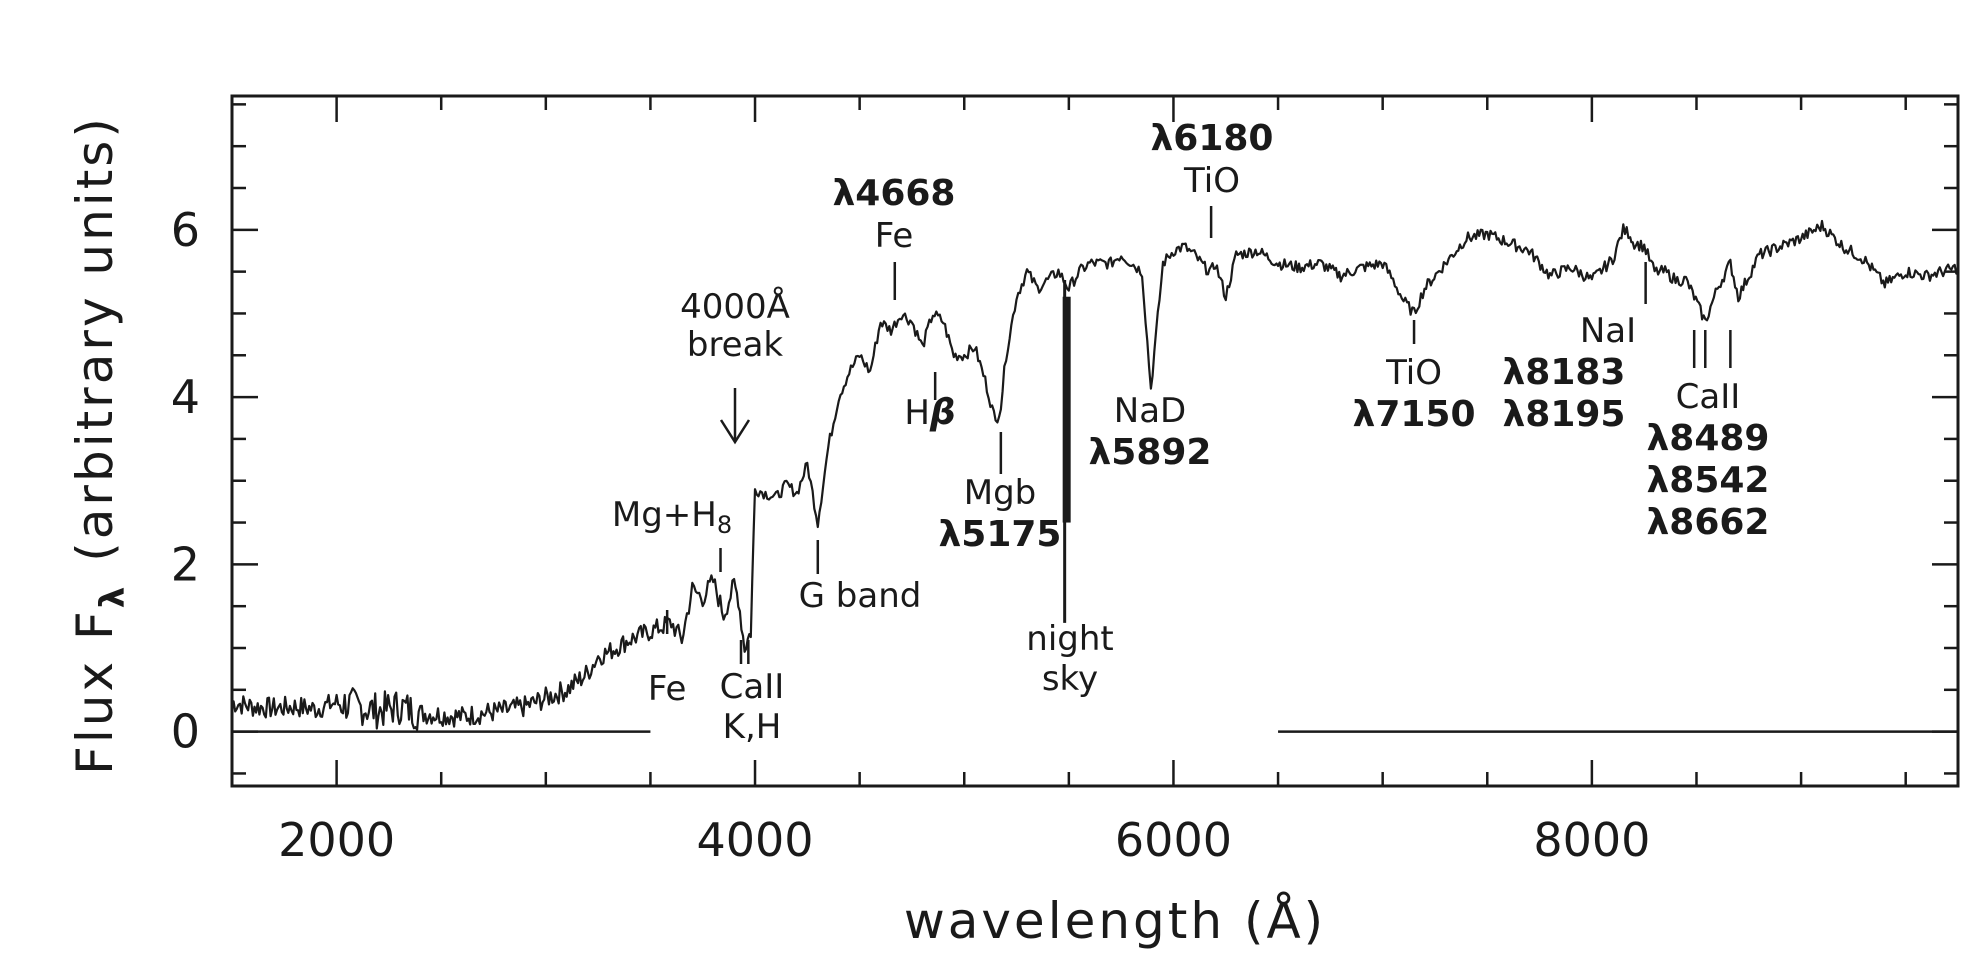 The image size is (1986, 962). I want to click on annotation-nai: λ8183, so click(1564, 372).